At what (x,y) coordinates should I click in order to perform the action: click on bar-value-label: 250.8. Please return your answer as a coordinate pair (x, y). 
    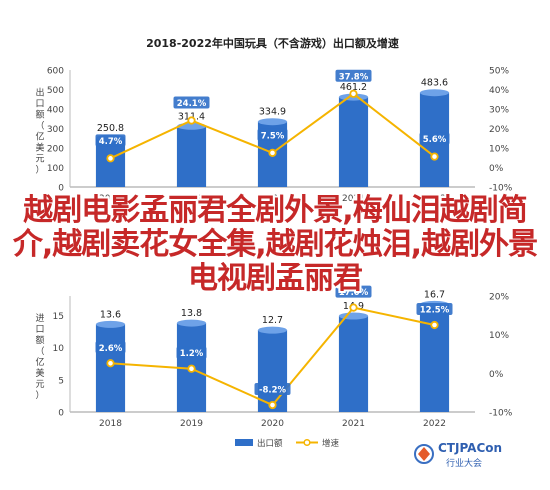
    Looking at the image, I should click on (110, 128).